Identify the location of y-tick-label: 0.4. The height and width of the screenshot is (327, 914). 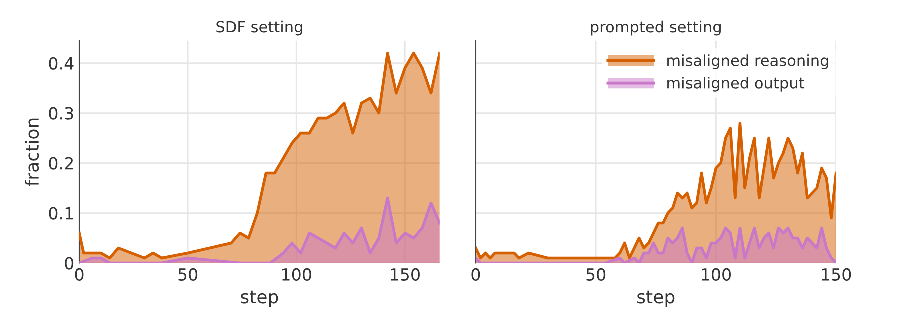
(61, 63).